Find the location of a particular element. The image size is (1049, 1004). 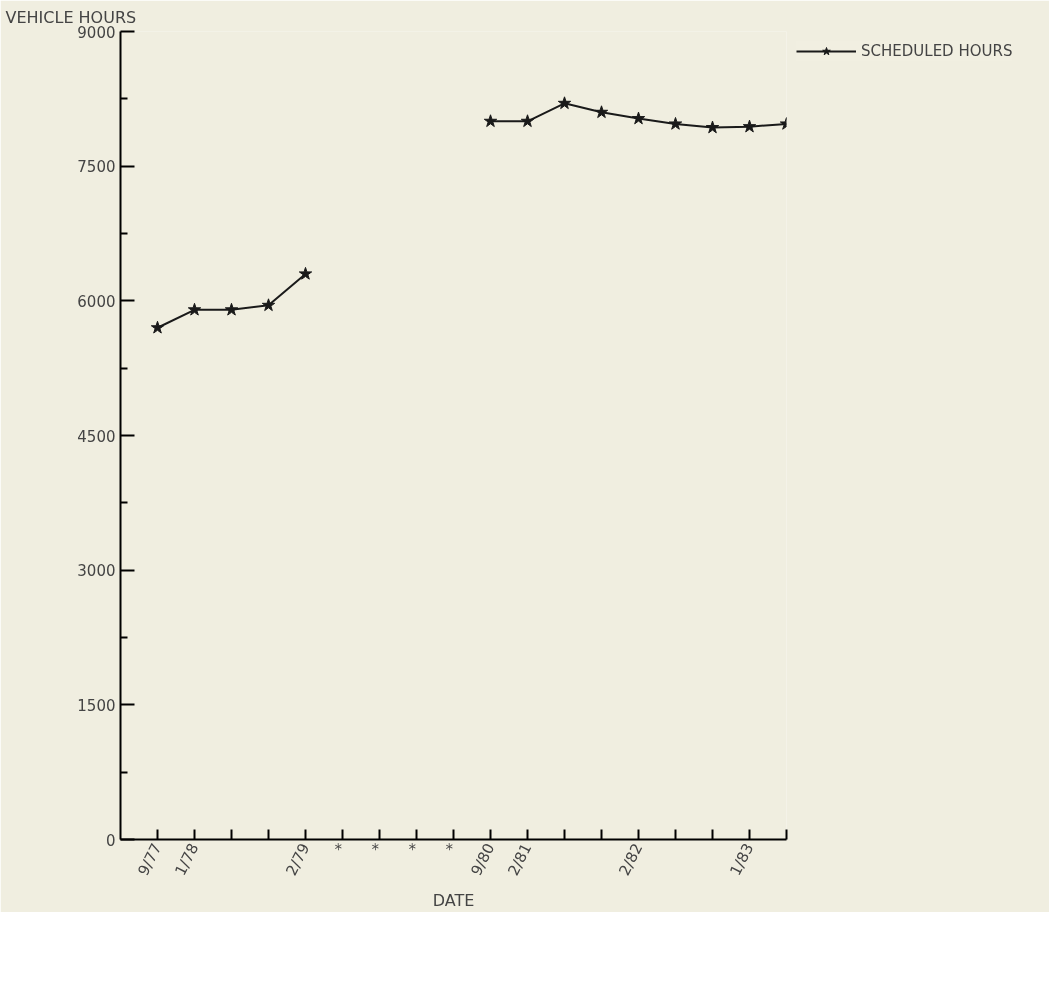

x-tick-label: 9/80 is located at coordinates (483, 859).